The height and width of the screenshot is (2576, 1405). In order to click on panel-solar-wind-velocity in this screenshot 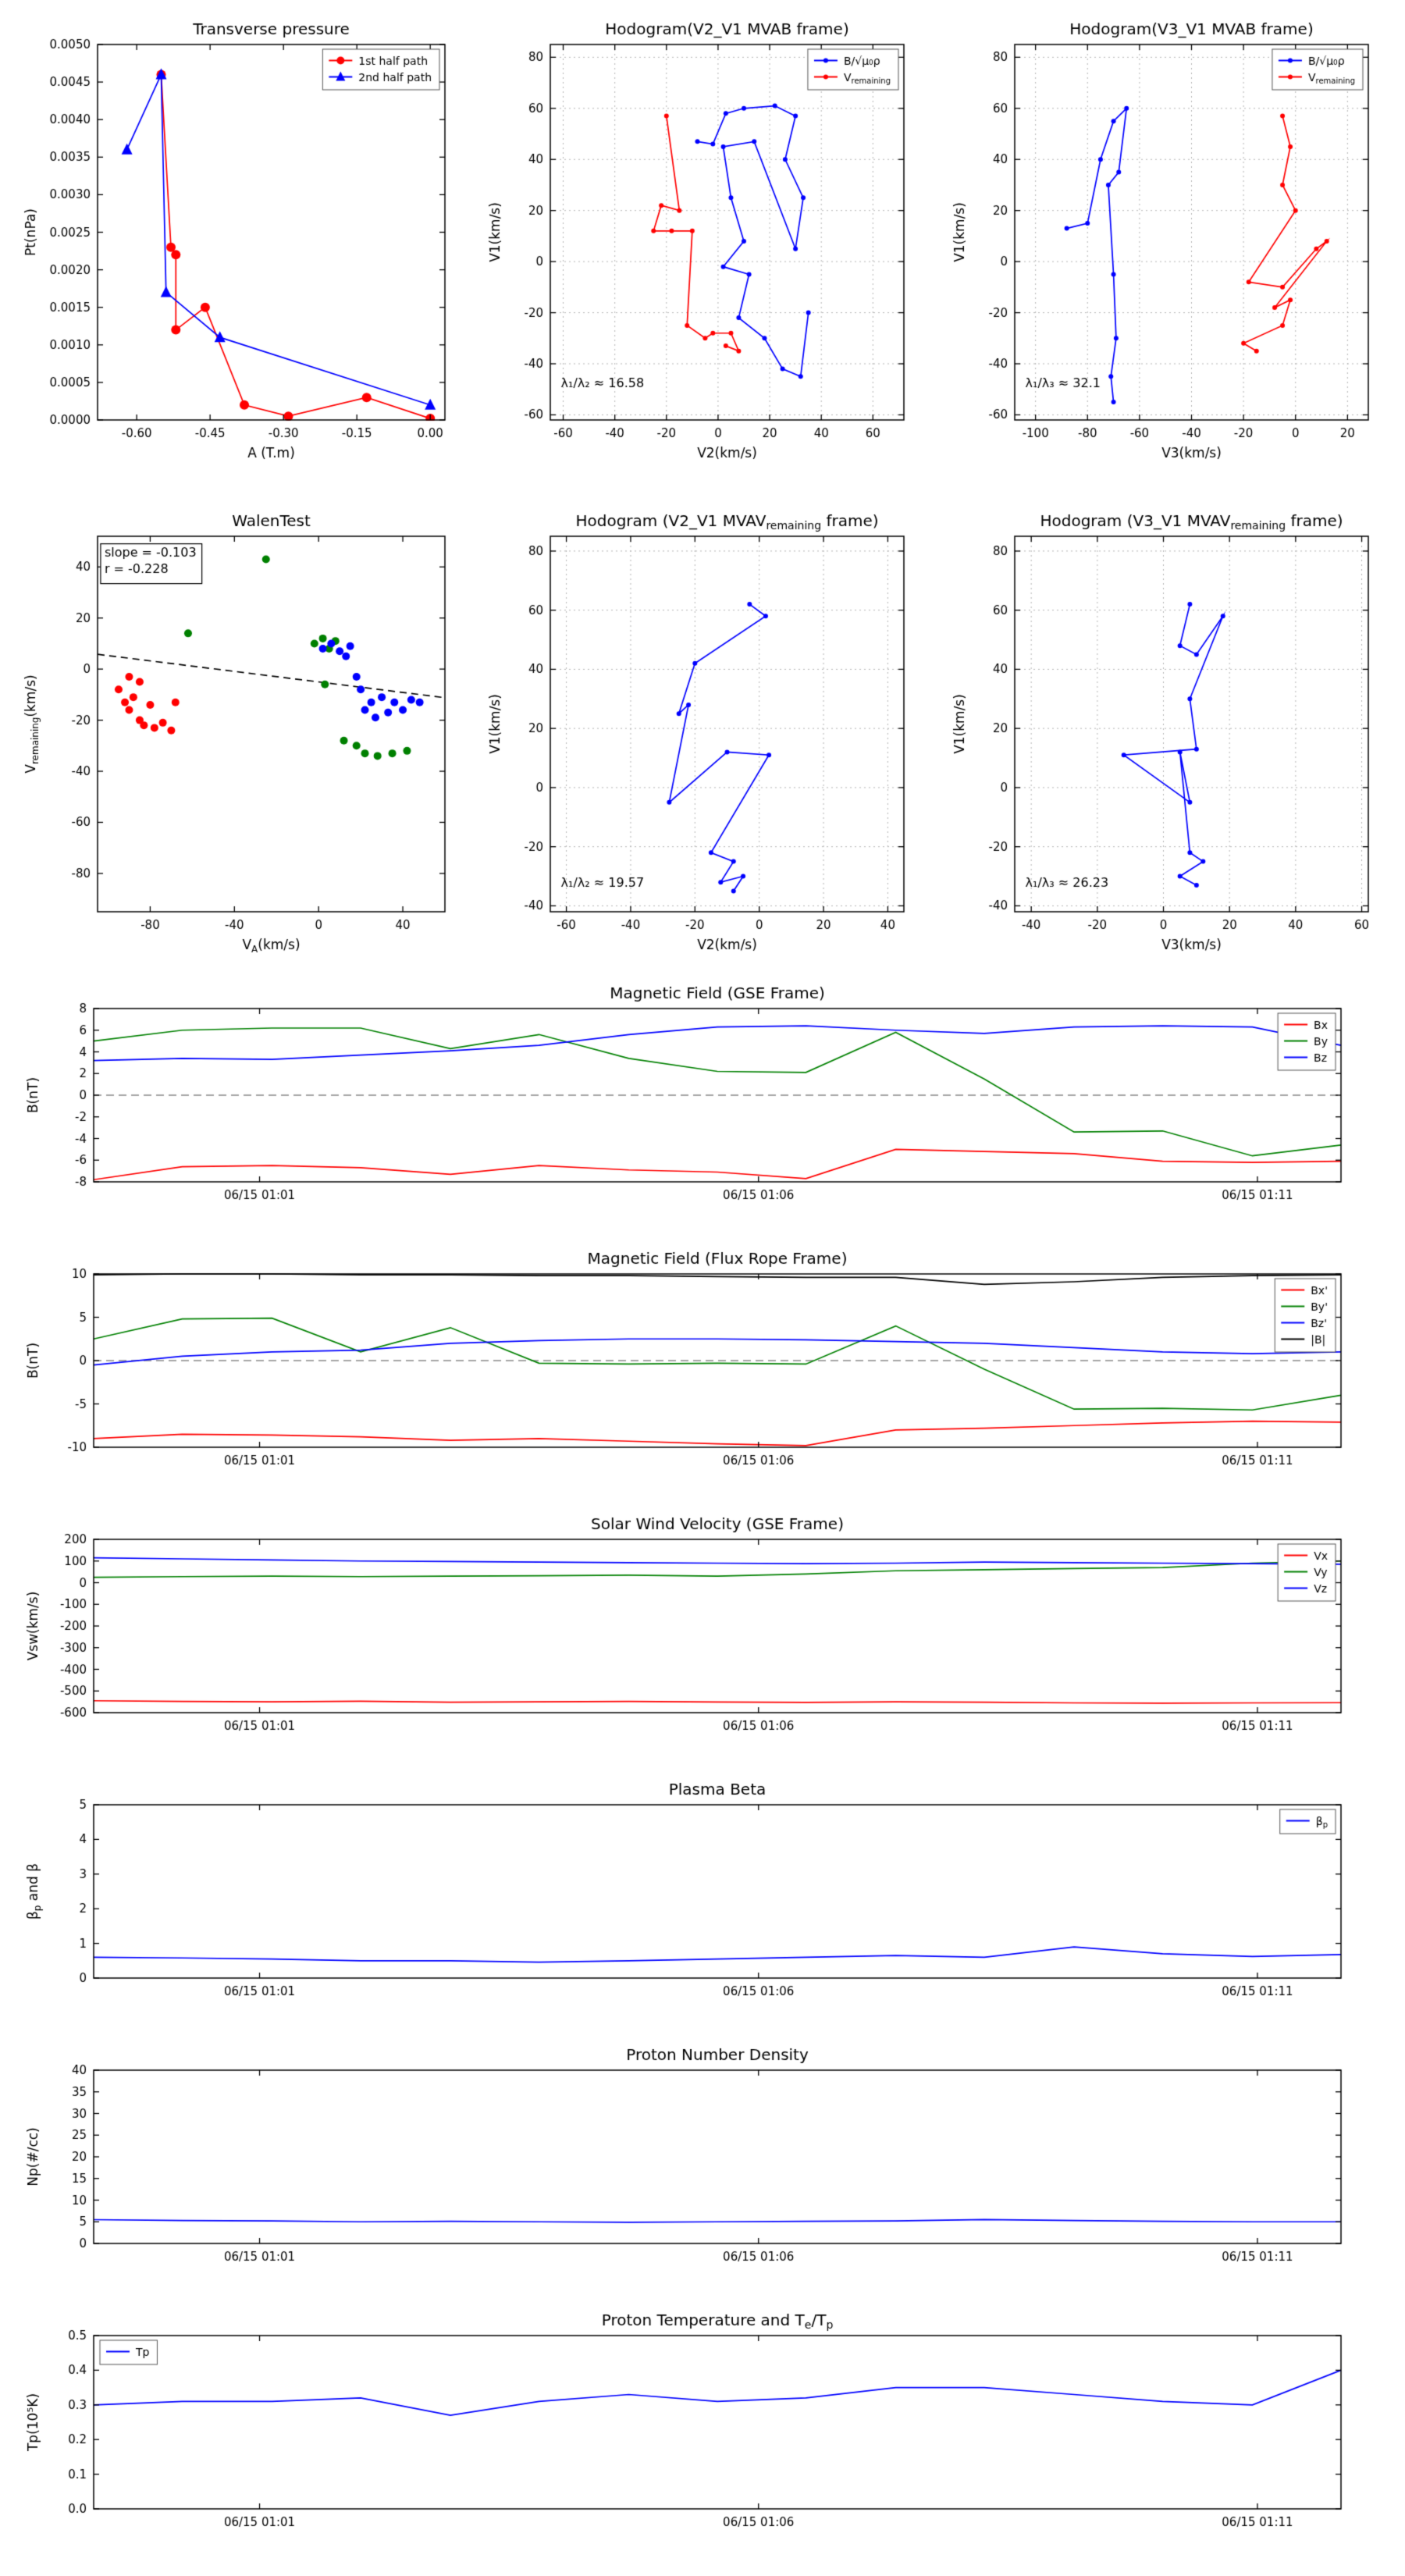, I will do `click(703, 1633)`.